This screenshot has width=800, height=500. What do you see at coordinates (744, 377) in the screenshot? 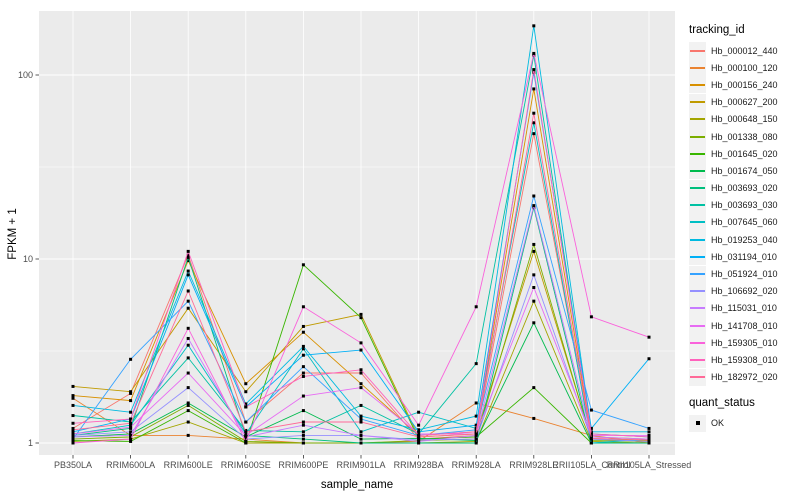
I see `legend-label: Hb_182972_020` at bounding box center [744, 377].